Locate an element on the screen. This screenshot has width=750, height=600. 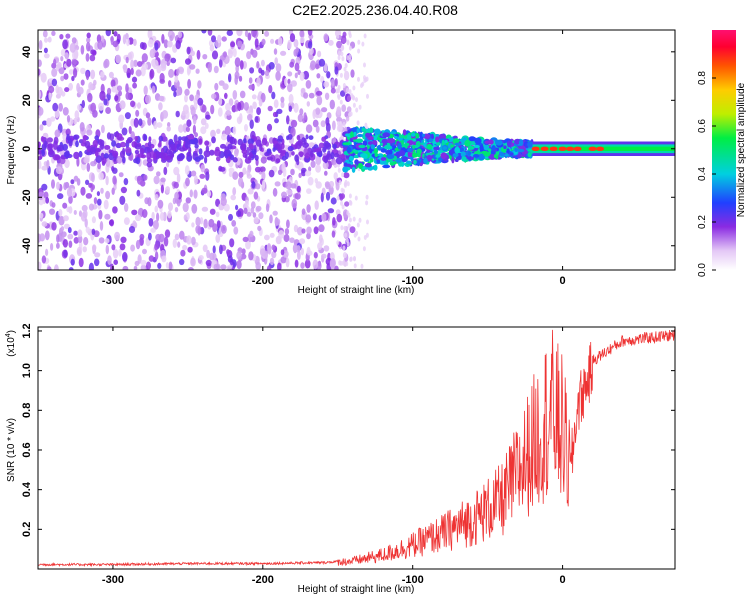
spectrogram-y-label: Frequency (Hz) is located at coordinates (11, 150).